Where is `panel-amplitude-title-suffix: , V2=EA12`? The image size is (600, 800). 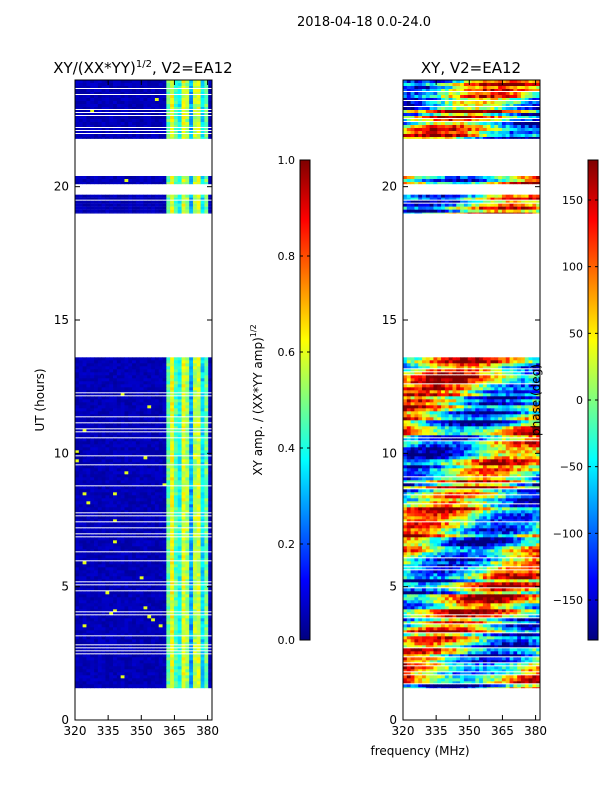 panel-amplitude-title-suffix: , V2=EA12 is located at coordinates (192, 68).